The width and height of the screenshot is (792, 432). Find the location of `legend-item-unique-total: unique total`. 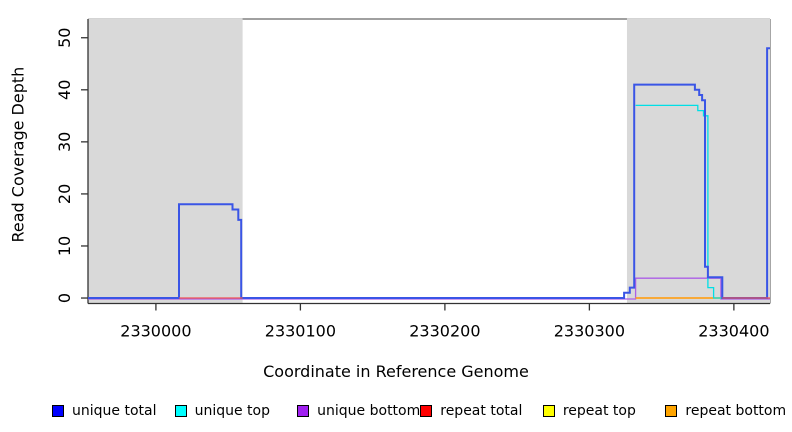

legend-item-unique-total: unique total is located at coordinates (113, 411).